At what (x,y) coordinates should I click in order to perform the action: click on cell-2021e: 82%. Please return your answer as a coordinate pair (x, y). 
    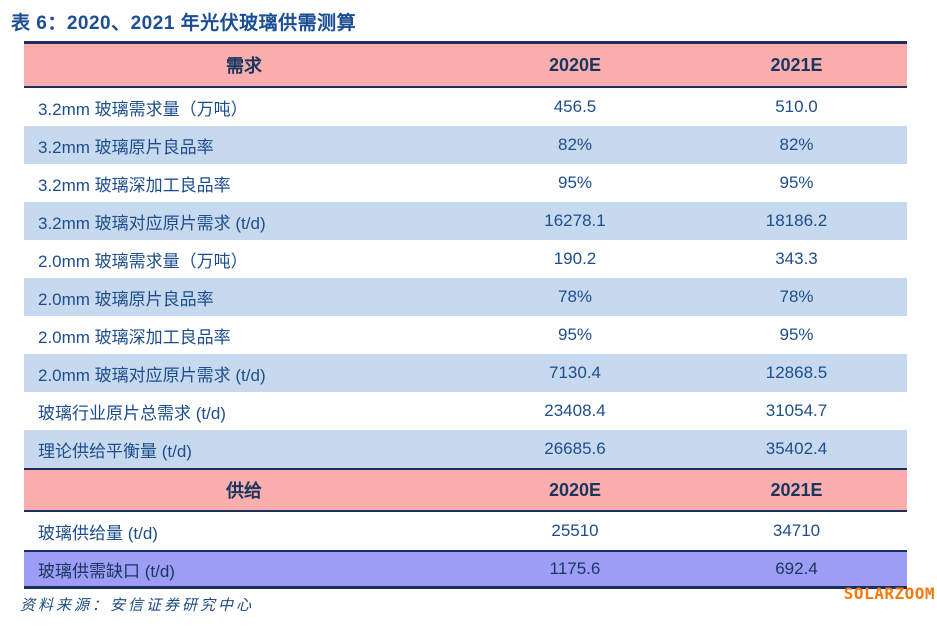
    Looking at the image, I should click on (796, 144).